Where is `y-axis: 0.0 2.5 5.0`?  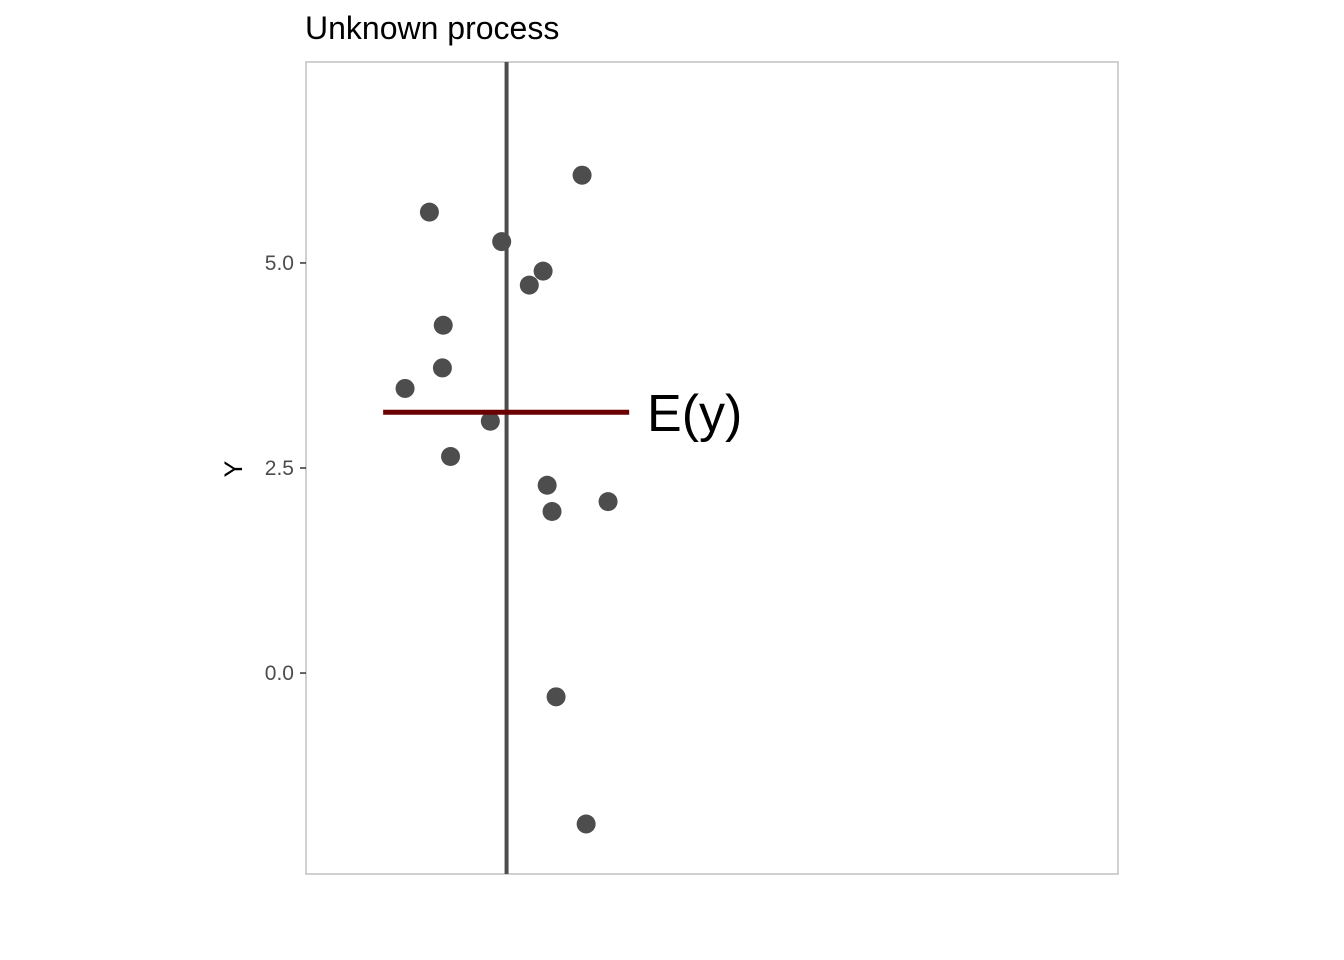 y-axis: 0.0 2.5 5.0 is located at coordinates (285, 468).